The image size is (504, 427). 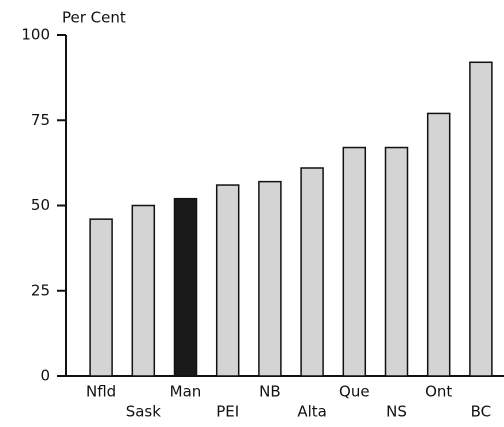 I want to click on x-tick-label: Sask, so click(x=144, y=412).